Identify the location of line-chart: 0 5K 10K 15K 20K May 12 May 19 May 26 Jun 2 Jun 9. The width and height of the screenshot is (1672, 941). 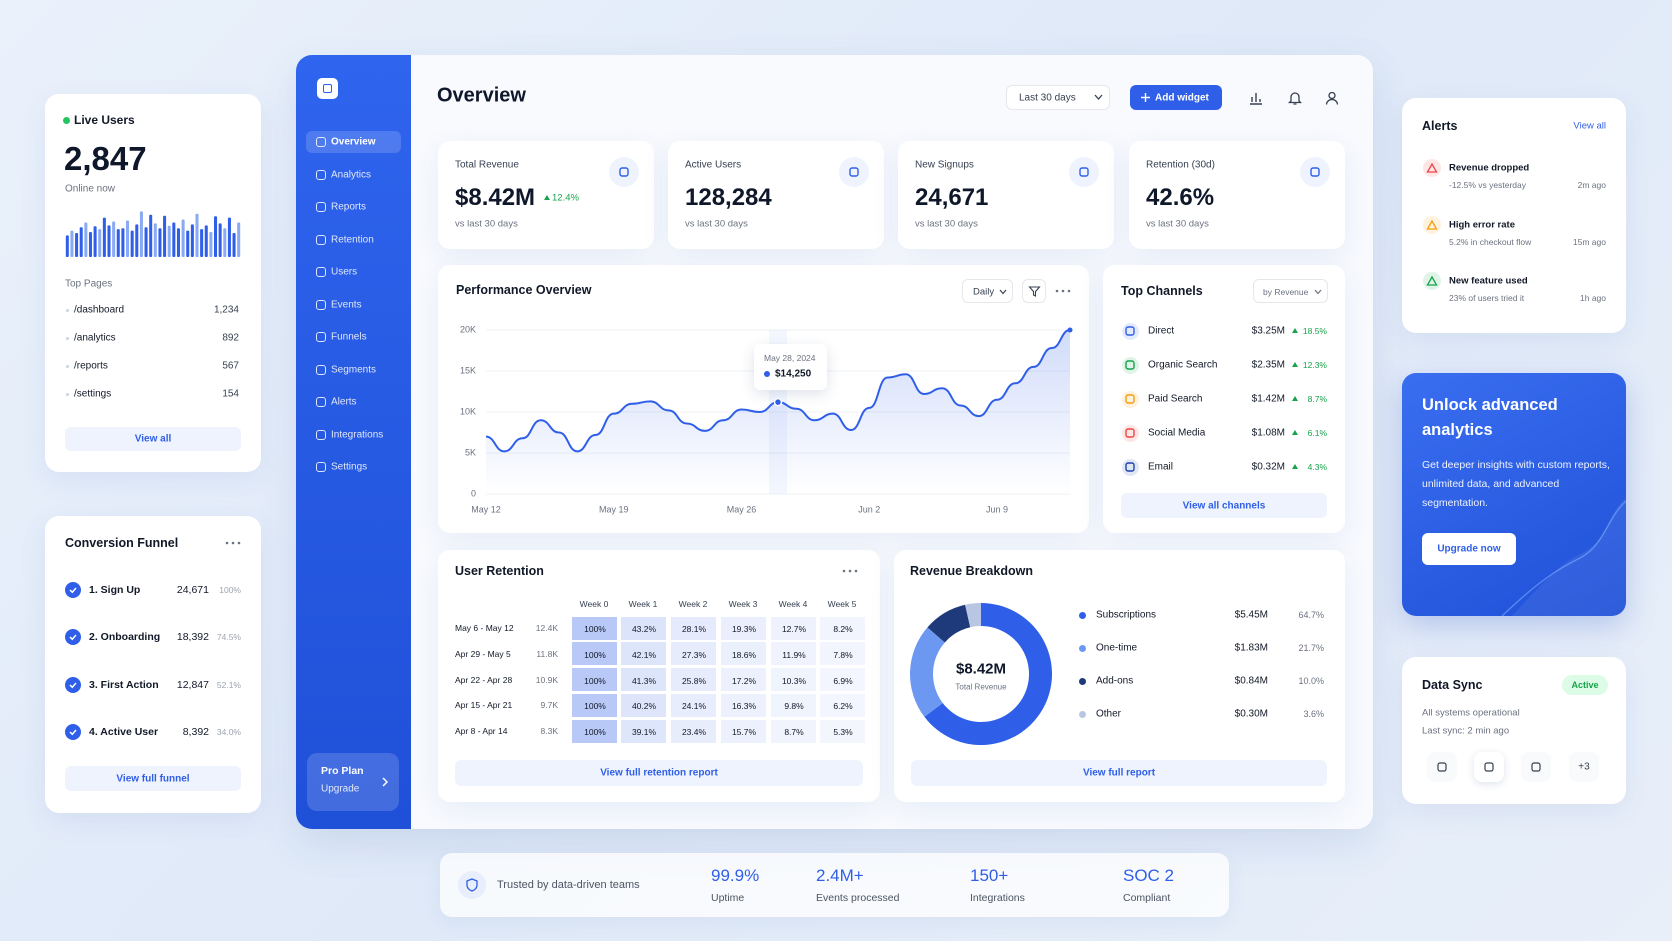
(766, 419).